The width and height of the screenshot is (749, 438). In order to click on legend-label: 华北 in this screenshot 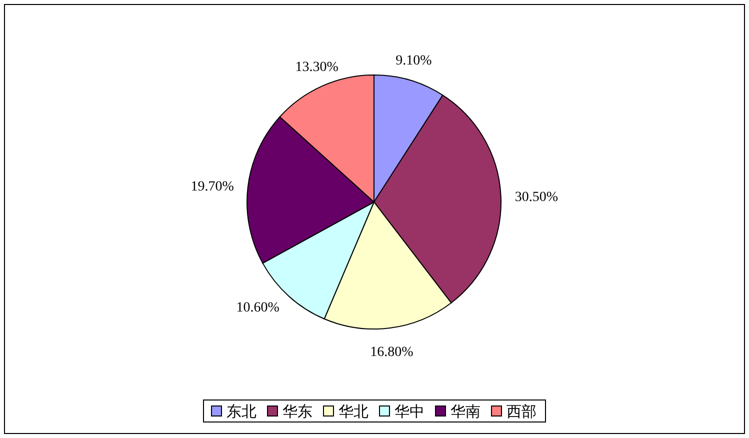, I will do `click(353, 412)`.